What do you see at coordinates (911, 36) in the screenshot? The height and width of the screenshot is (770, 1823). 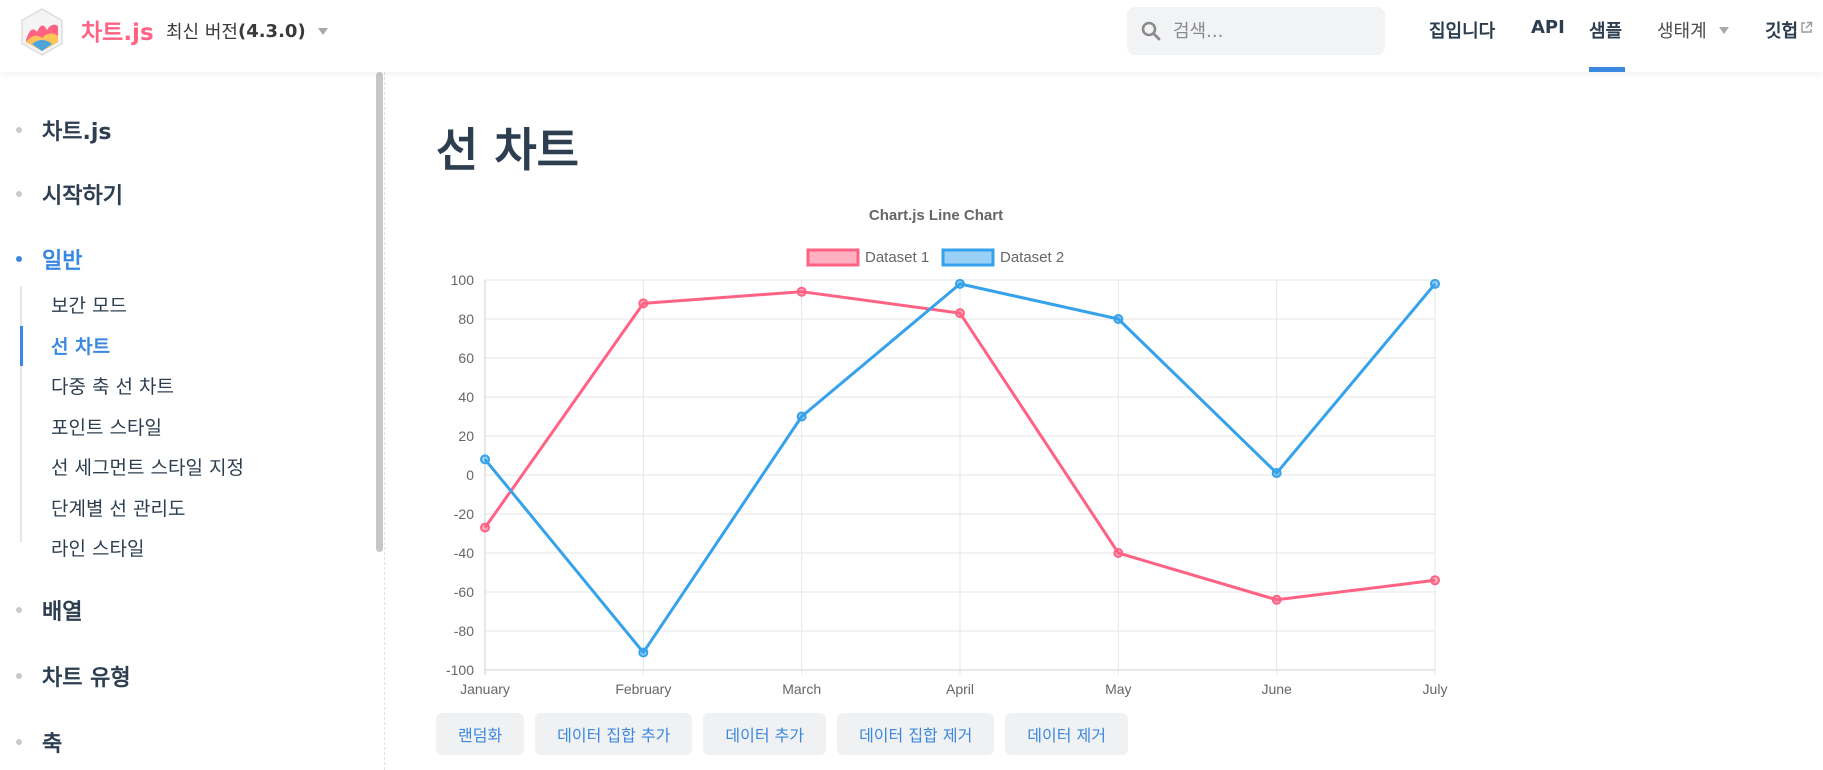 I see `top-navbar: 차트.js 최신 버전 (4.3.0) 집입니다 API 샘플 생태계 깃헙` at bounding box center [911, 36].